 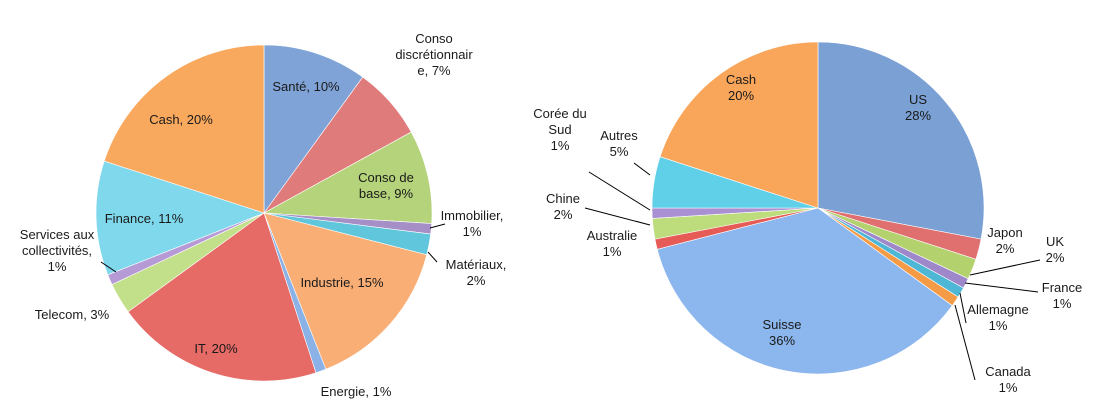 What do you see at coordinates (901, 140) in the screenshot?
I see `pie-slice-us` at bounding box center [901, 140].